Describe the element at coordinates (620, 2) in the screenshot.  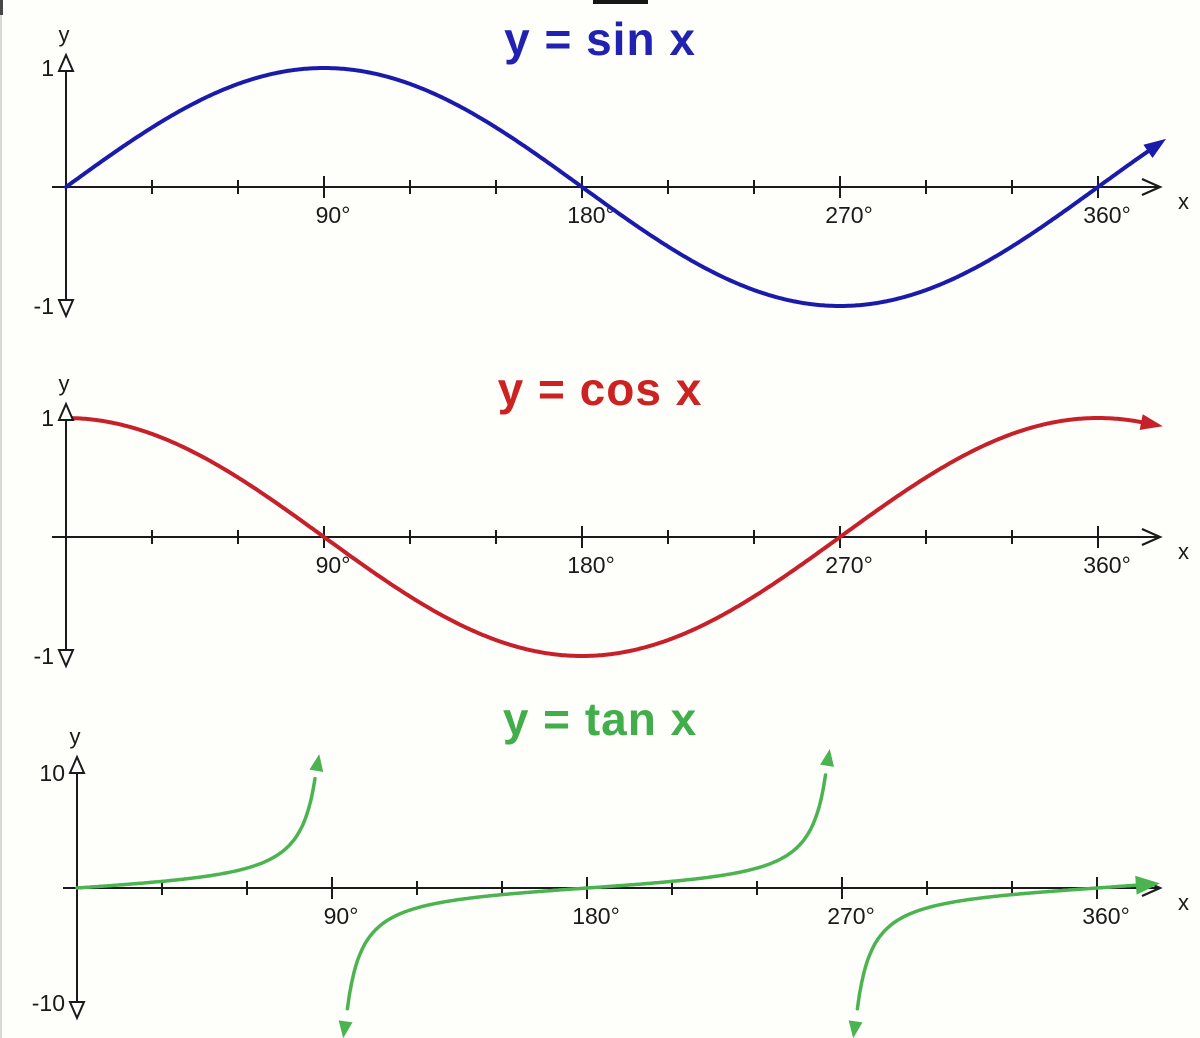
I see `top-crop-artifact` at that location.